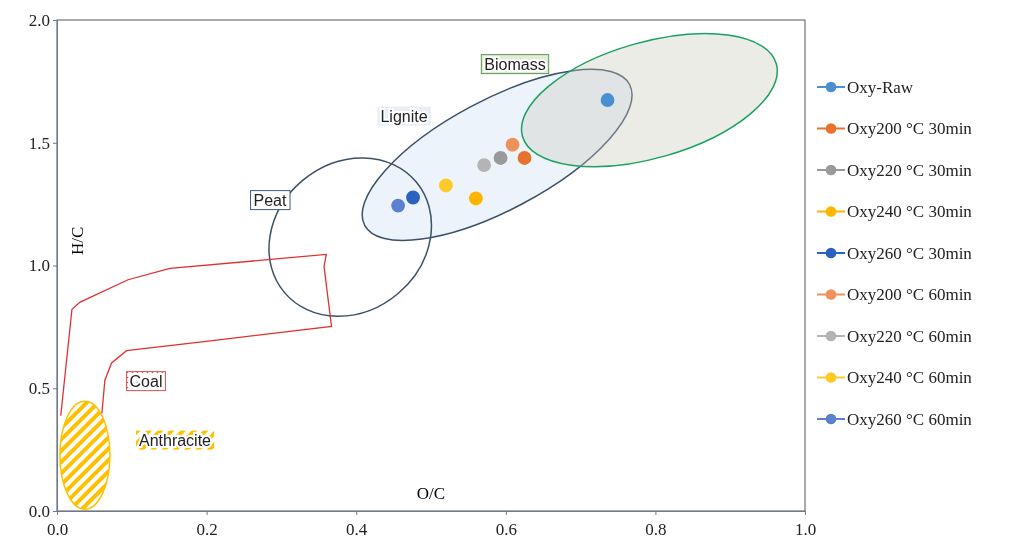 The image size is (1011, 545). Describe the element at coordinates (39, 143) in the screenshot. I see `y-tick-label: 1.5` at that location.